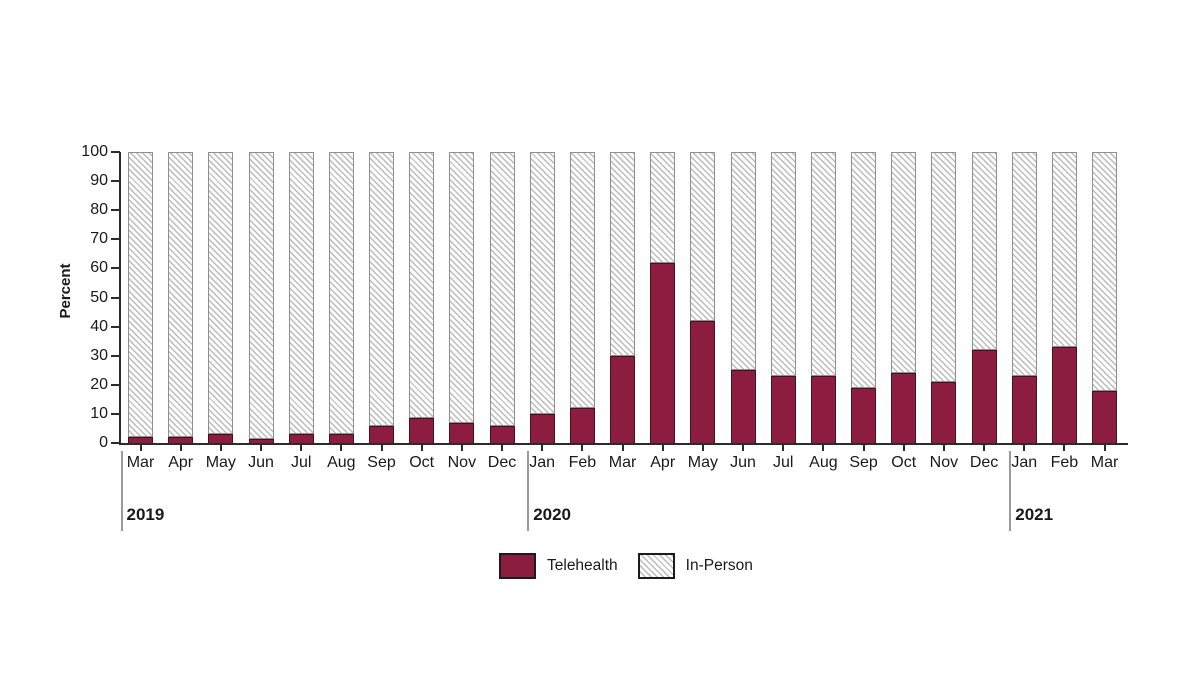 The width and height of the screenshot is (1200, 675). Describe the element at coordinates (1024, 462) in the screenshot. I see `month-label: Jan` at that location.